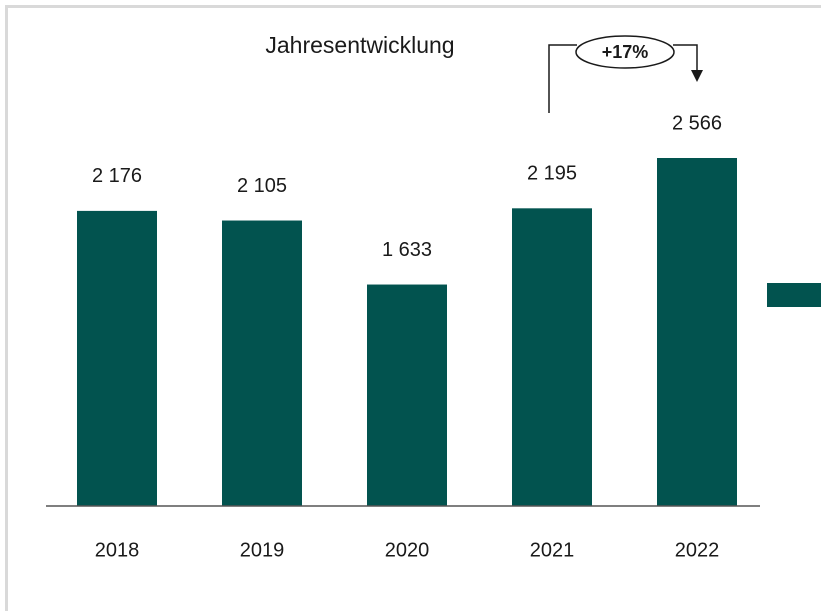 This screenshot has width=821, height=611. What do you see at coordinates (697, 123) in the screenshot?
I see `value-label: 2 566` at bounding box center [697, 123].